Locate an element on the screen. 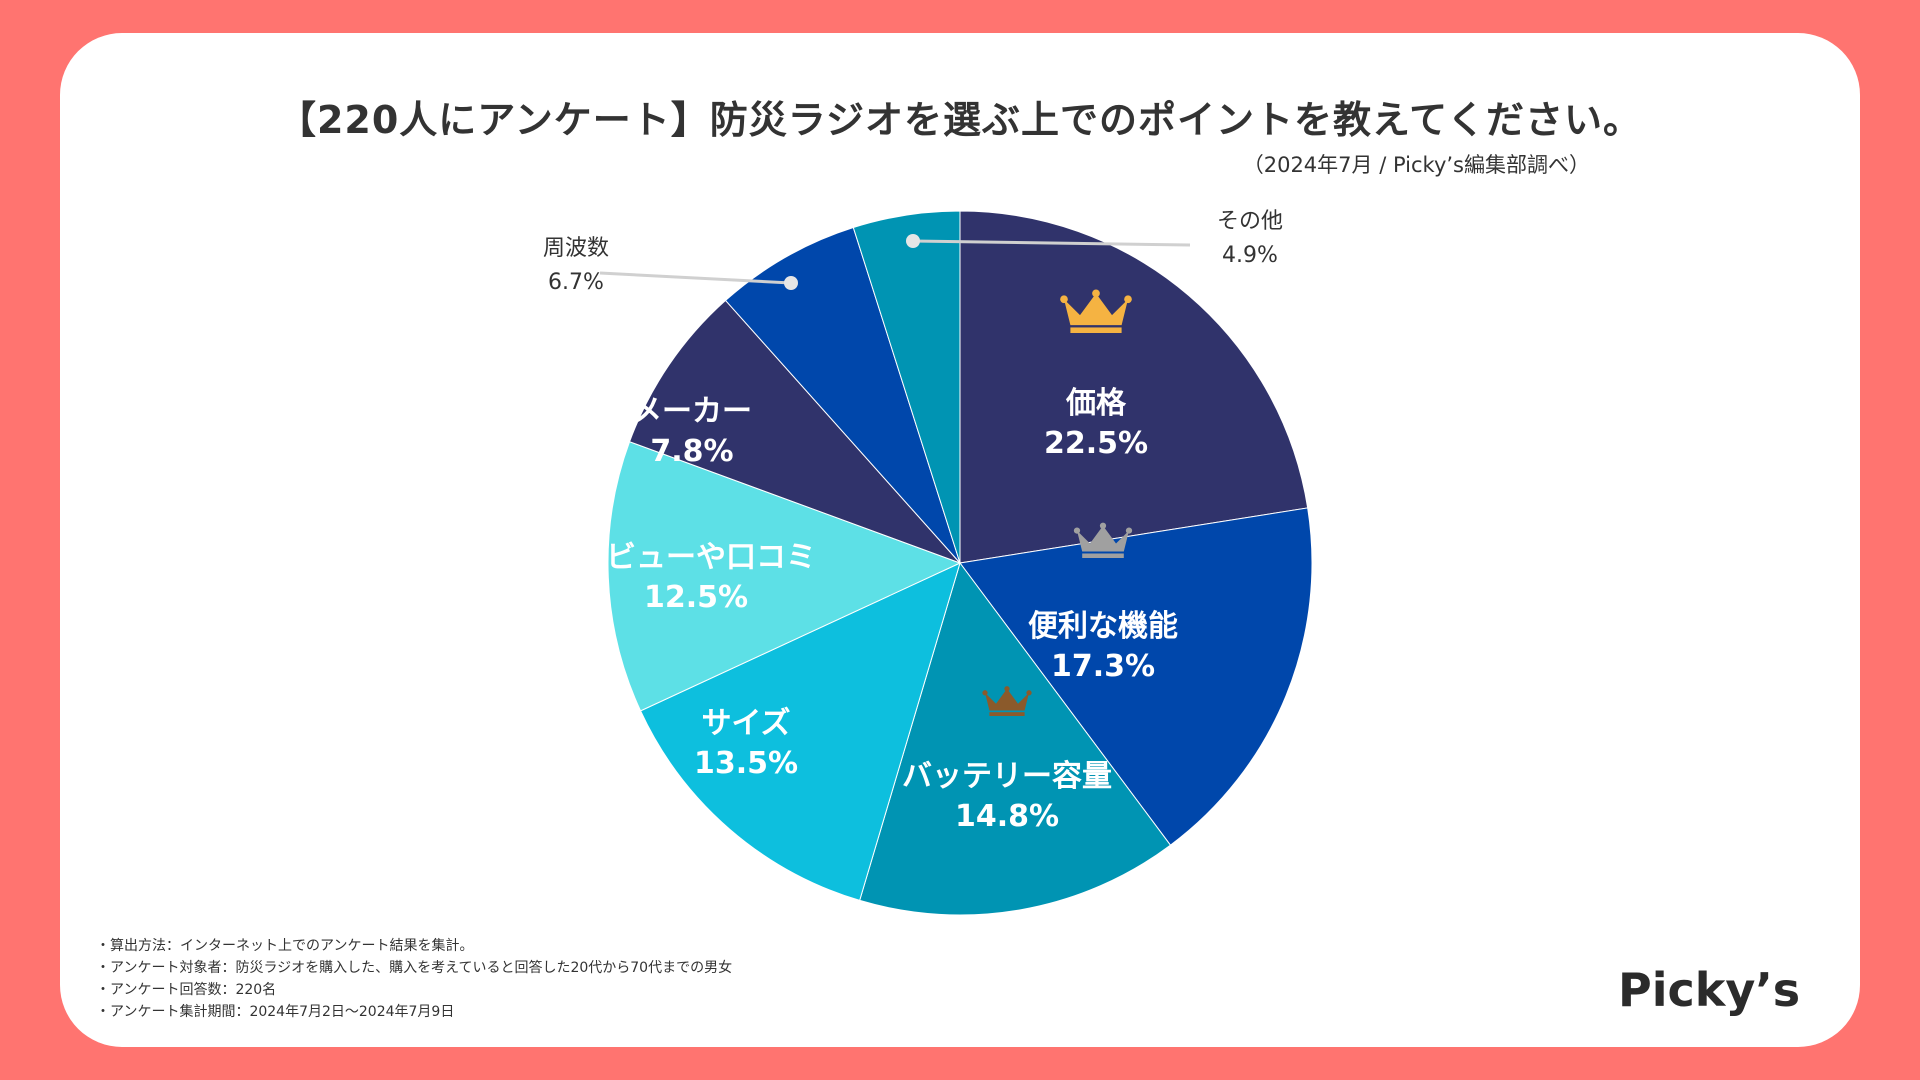 Image resolution: width=1920 pixels, height=1080 pixels. slice-label: 便利な機能 is located at coordinates (1103, 626).